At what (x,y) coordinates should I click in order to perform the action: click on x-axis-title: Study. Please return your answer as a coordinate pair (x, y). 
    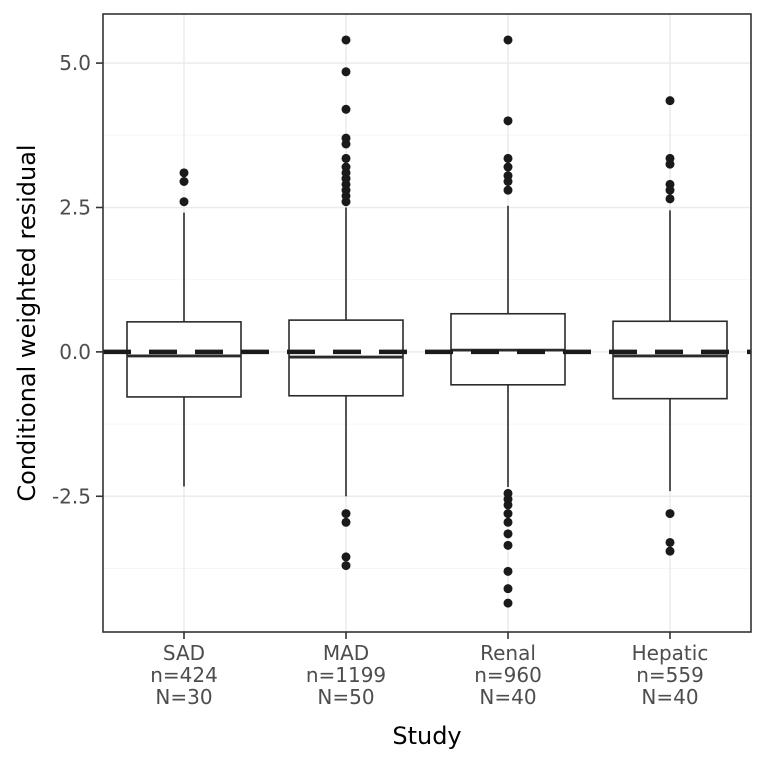
    Looking at the image, I should click on (427, 736).